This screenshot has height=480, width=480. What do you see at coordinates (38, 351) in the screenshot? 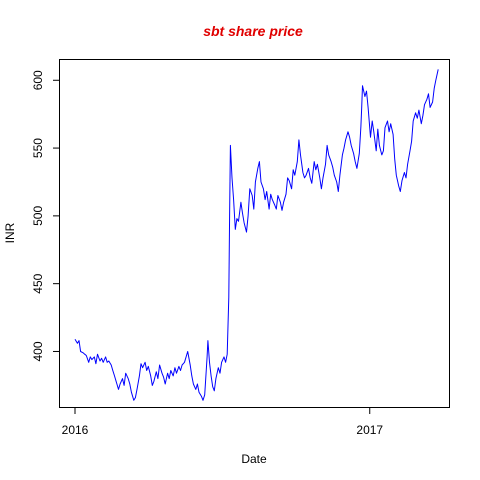
I see `y-tick-label: 400` at bounding box center [38, 351].